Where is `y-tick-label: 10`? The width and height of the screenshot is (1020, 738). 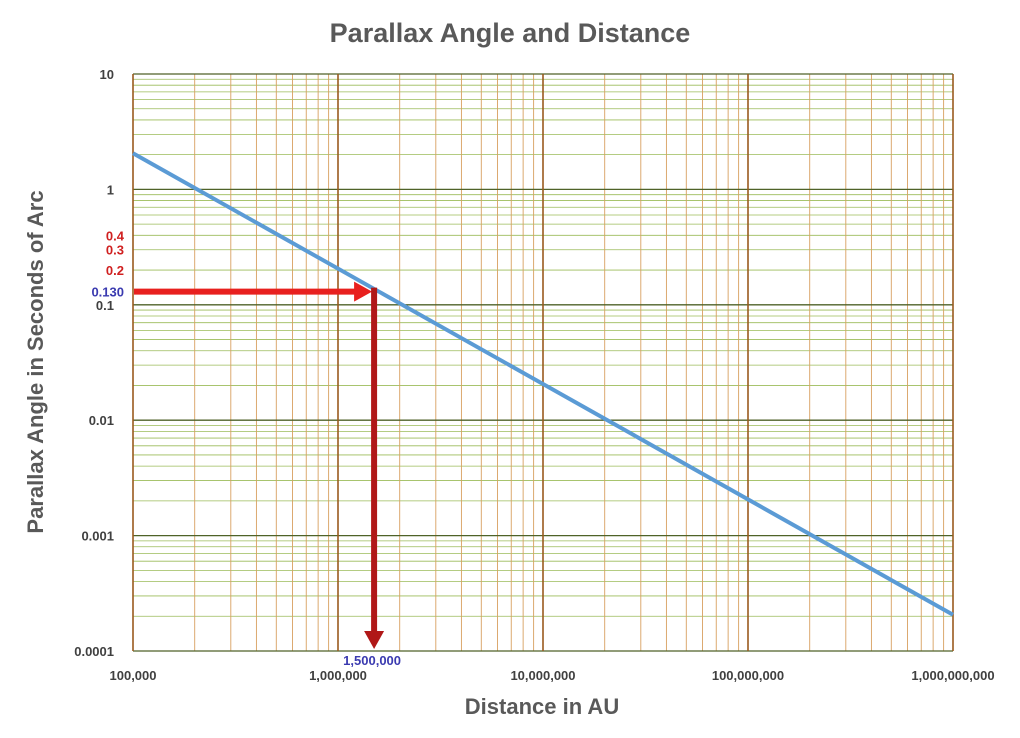
y-tick-label: 10 is located at coordinates (107, 74).